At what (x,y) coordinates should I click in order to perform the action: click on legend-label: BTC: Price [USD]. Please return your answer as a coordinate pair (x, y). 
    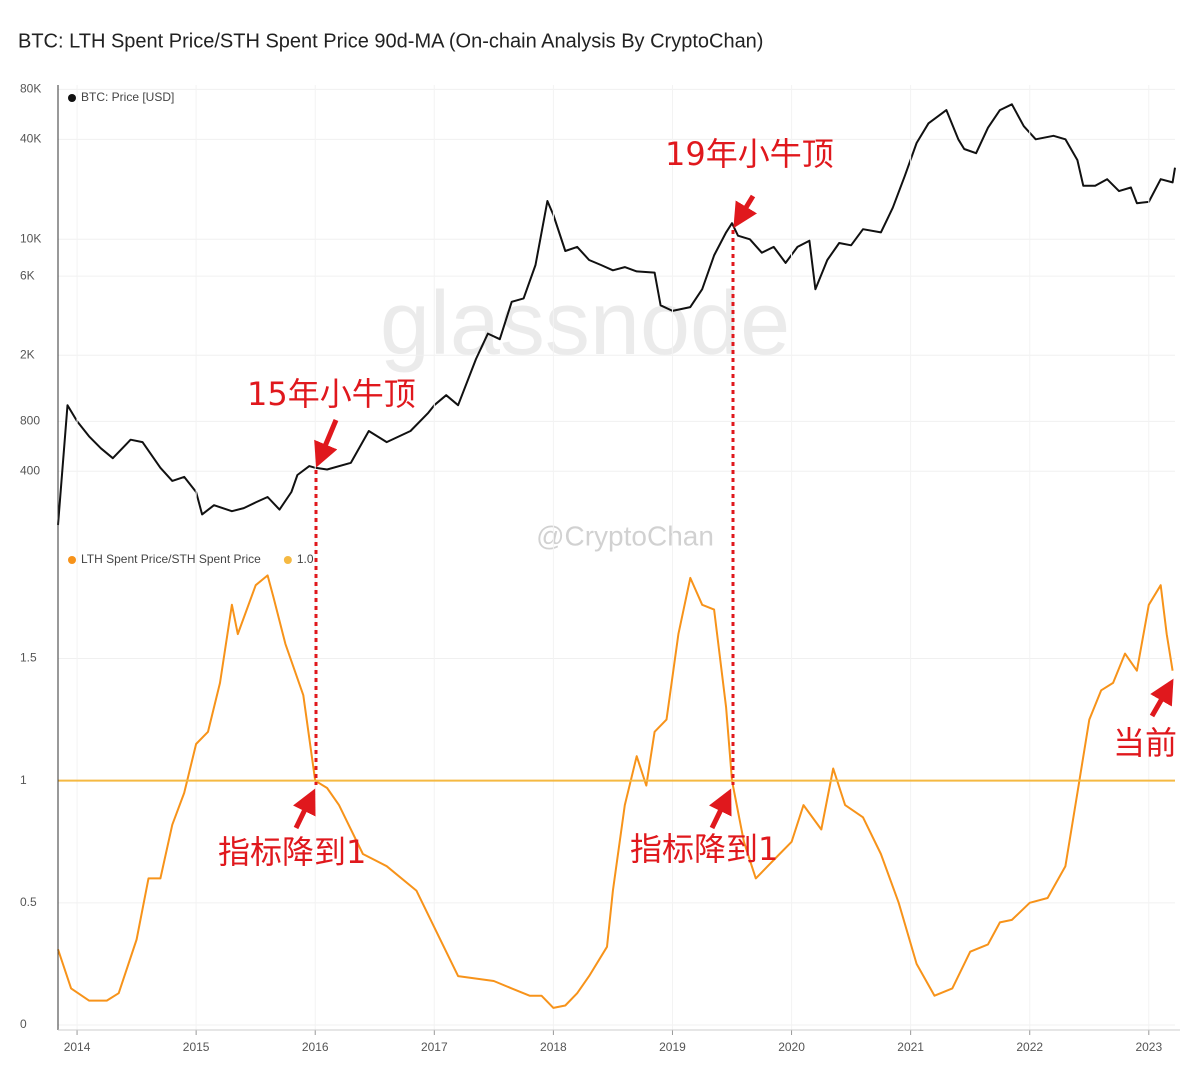
    Looking at the image, I should click on (127, 97).